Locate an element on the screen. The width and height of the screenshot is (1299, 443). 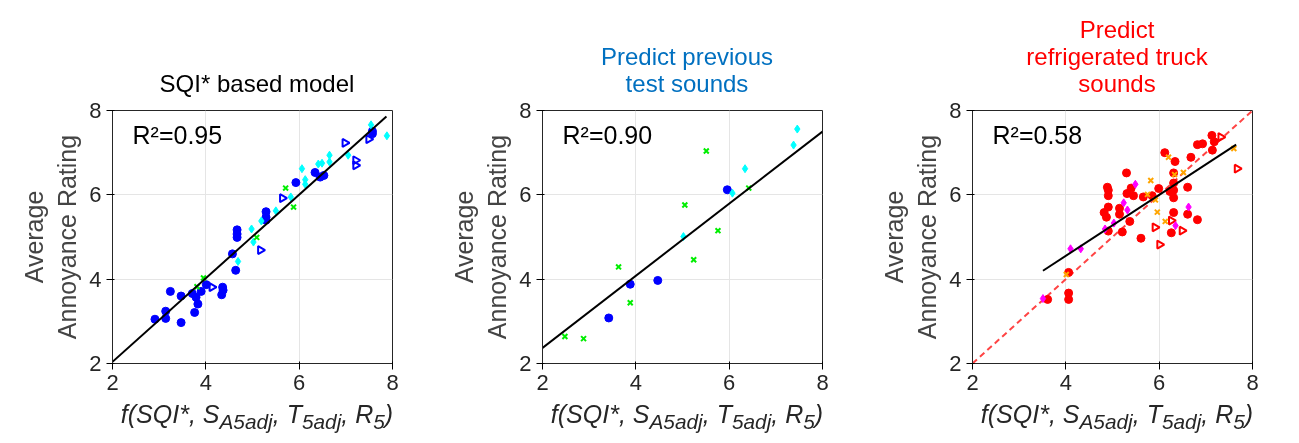
annotation: R²=0.58 is located at coordinates (1037, 134).